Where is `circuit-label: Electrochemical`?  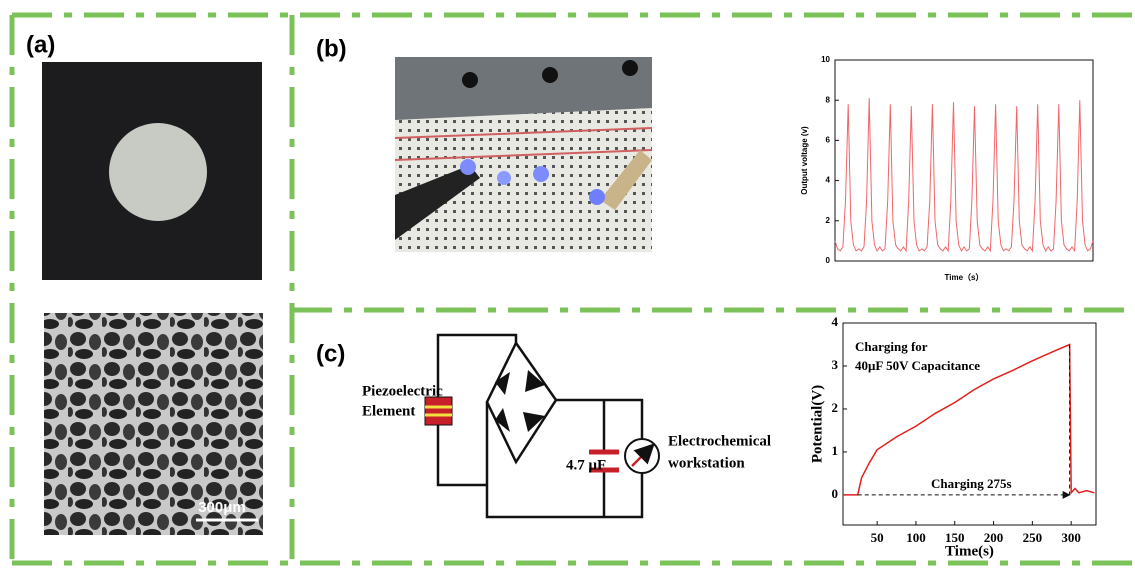 circuit-label: Electrochemical is located at coordinates (719, 441).